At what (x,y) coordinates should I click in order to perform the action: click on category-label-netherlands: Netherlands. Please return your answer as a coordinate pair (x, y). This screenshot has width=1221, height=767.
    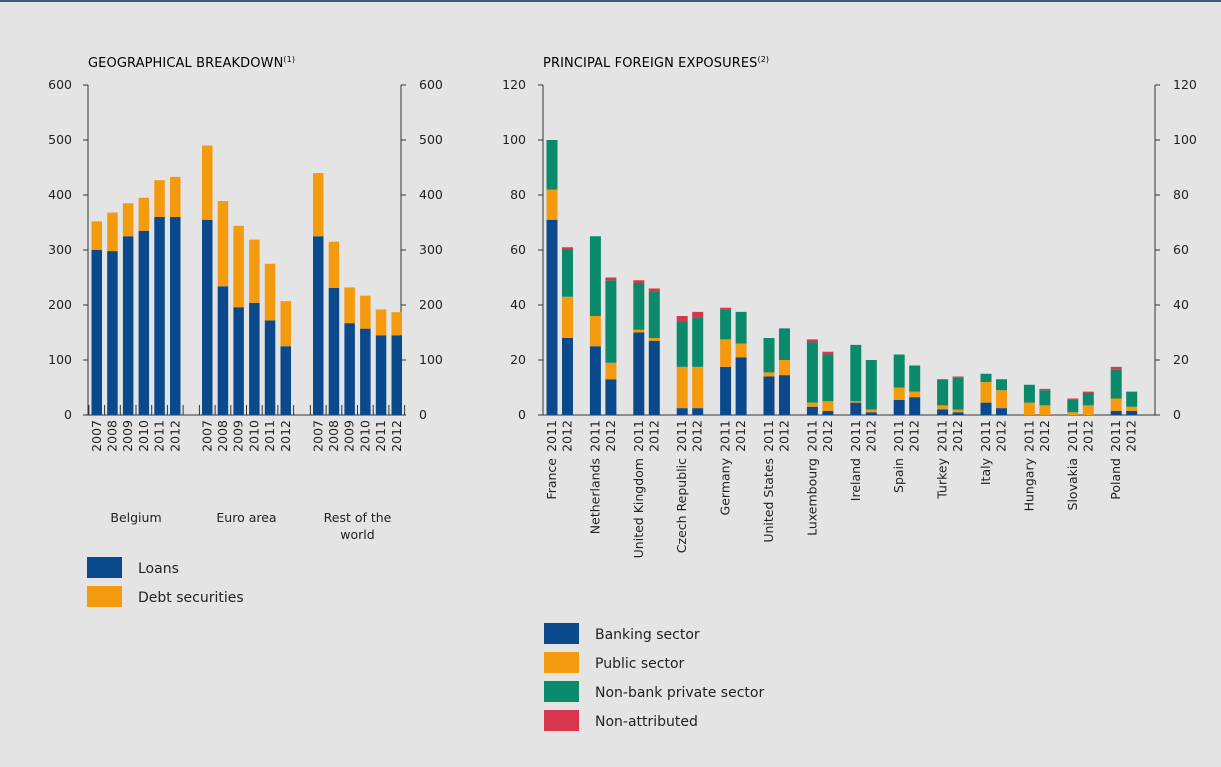
    Looking at the image, I should click on (594, 496).